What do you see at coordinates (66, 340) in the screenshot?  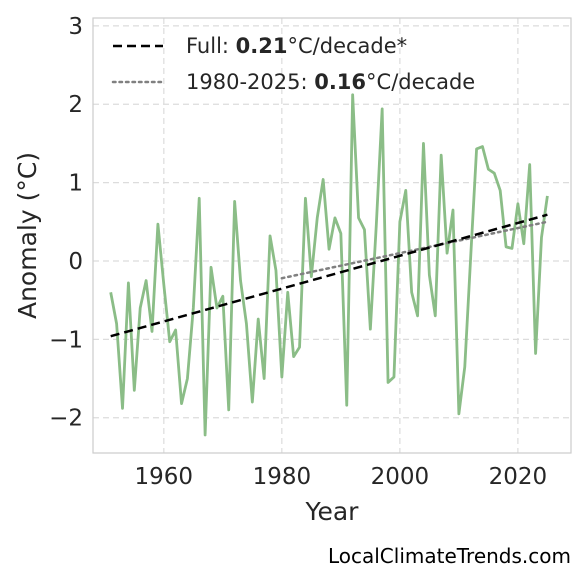 I see `y-tick-label: −1` at bounding box center [66, 340].